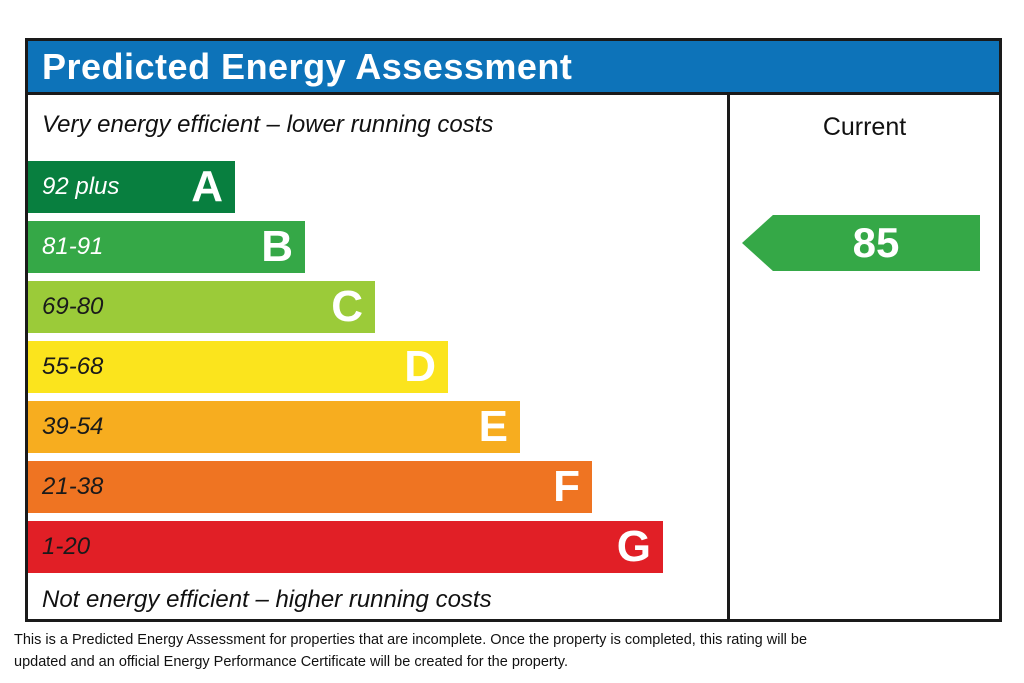  I want to click on band-row-f: 21-38 F, so click(377, 487).